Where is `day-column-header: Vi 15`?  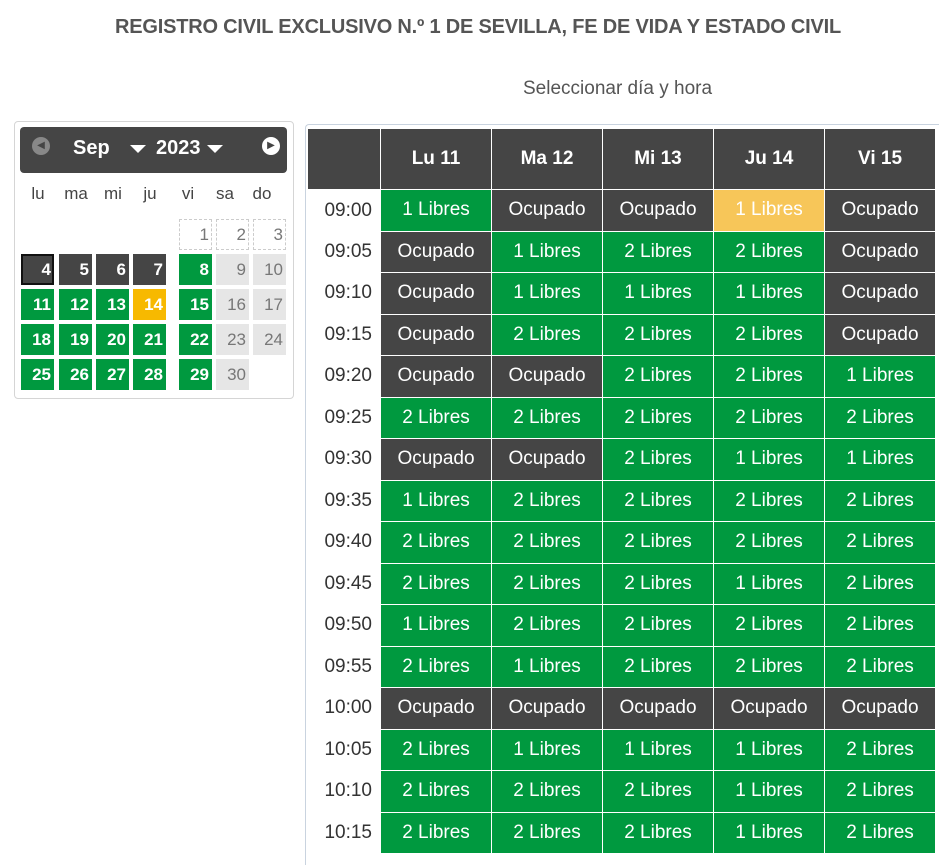 day-column-header: Vi 15 is located at coordinates (880, 159).